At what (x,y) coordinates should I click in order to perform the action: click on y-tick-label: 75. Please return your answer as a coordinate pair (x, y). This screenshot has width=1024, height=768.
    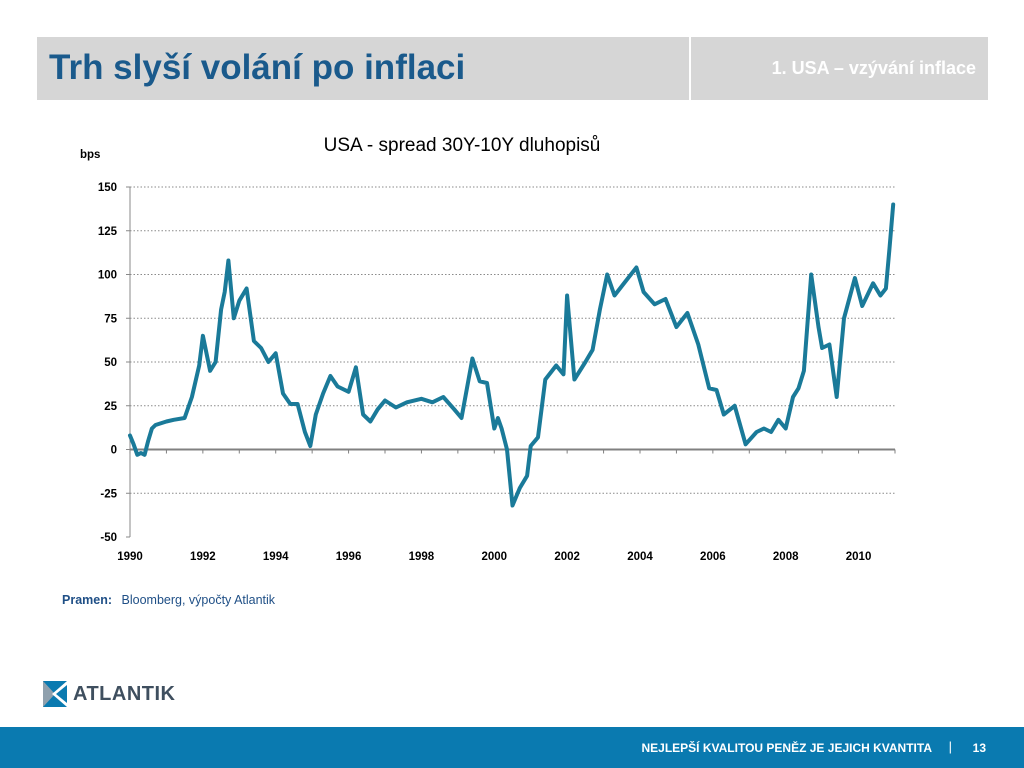
    Looking at the image, I should click on (110, 319).